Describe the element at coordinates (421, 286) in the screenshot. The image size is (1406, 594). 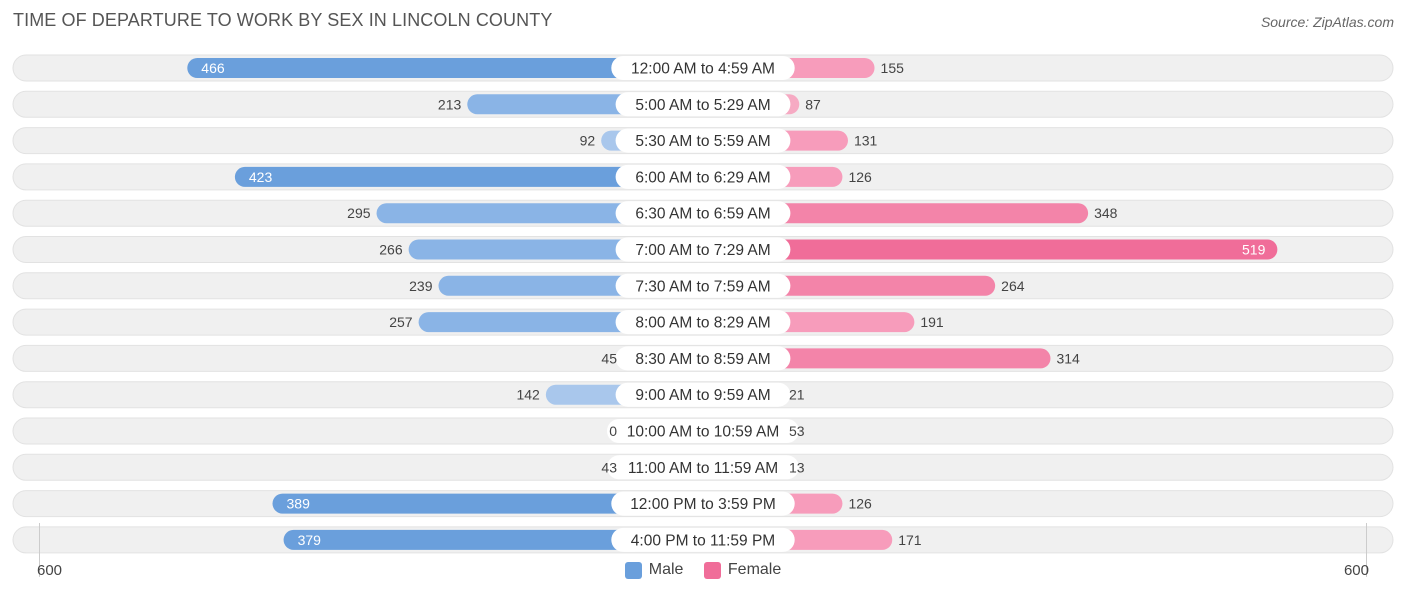
I see `male-value-label: 239` at that location.